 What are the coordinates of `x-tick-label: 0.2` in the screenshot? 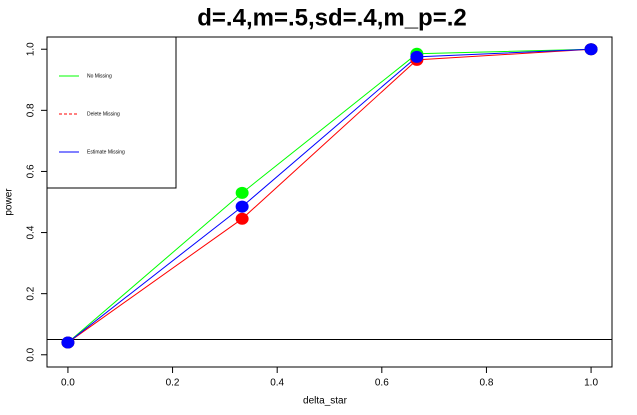 It's located at (173, 383).